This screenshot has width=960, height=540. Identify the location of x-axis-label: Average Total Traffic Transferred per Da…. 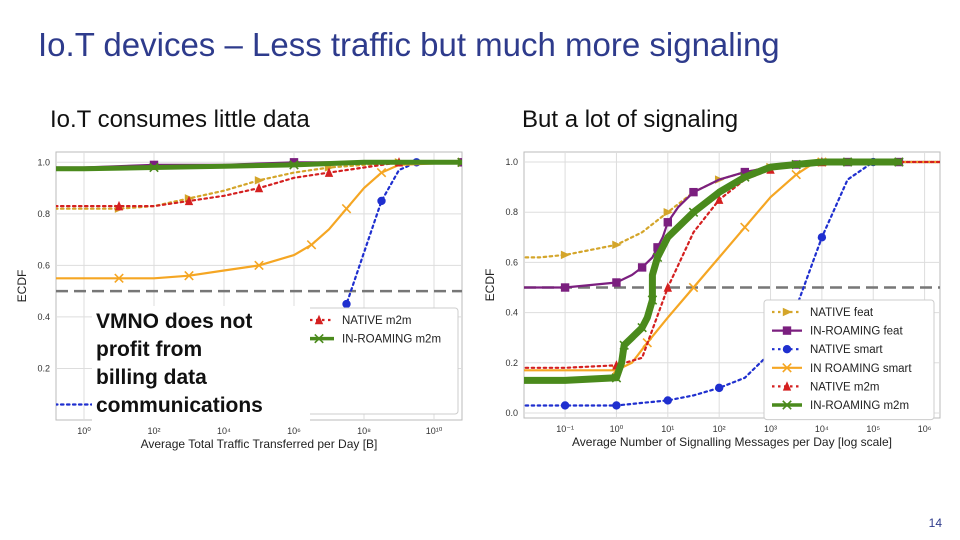
(259, 444).